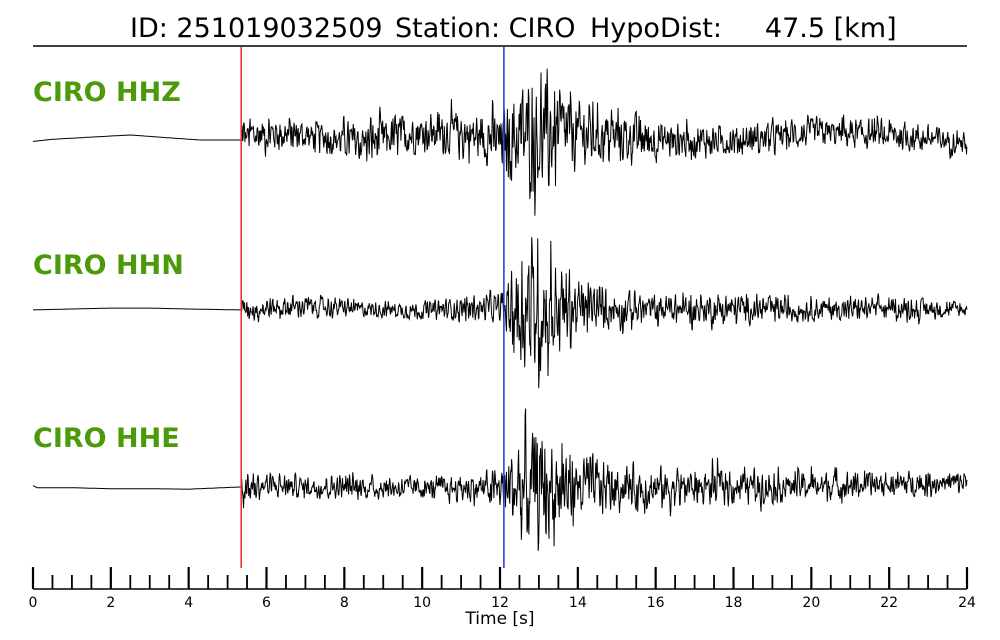  What do you see at coordinates (743, 28) in the screenshot?
I see `title-hypodist: HypoDist: 47.5 [km]` at bounding box center [743, 28].